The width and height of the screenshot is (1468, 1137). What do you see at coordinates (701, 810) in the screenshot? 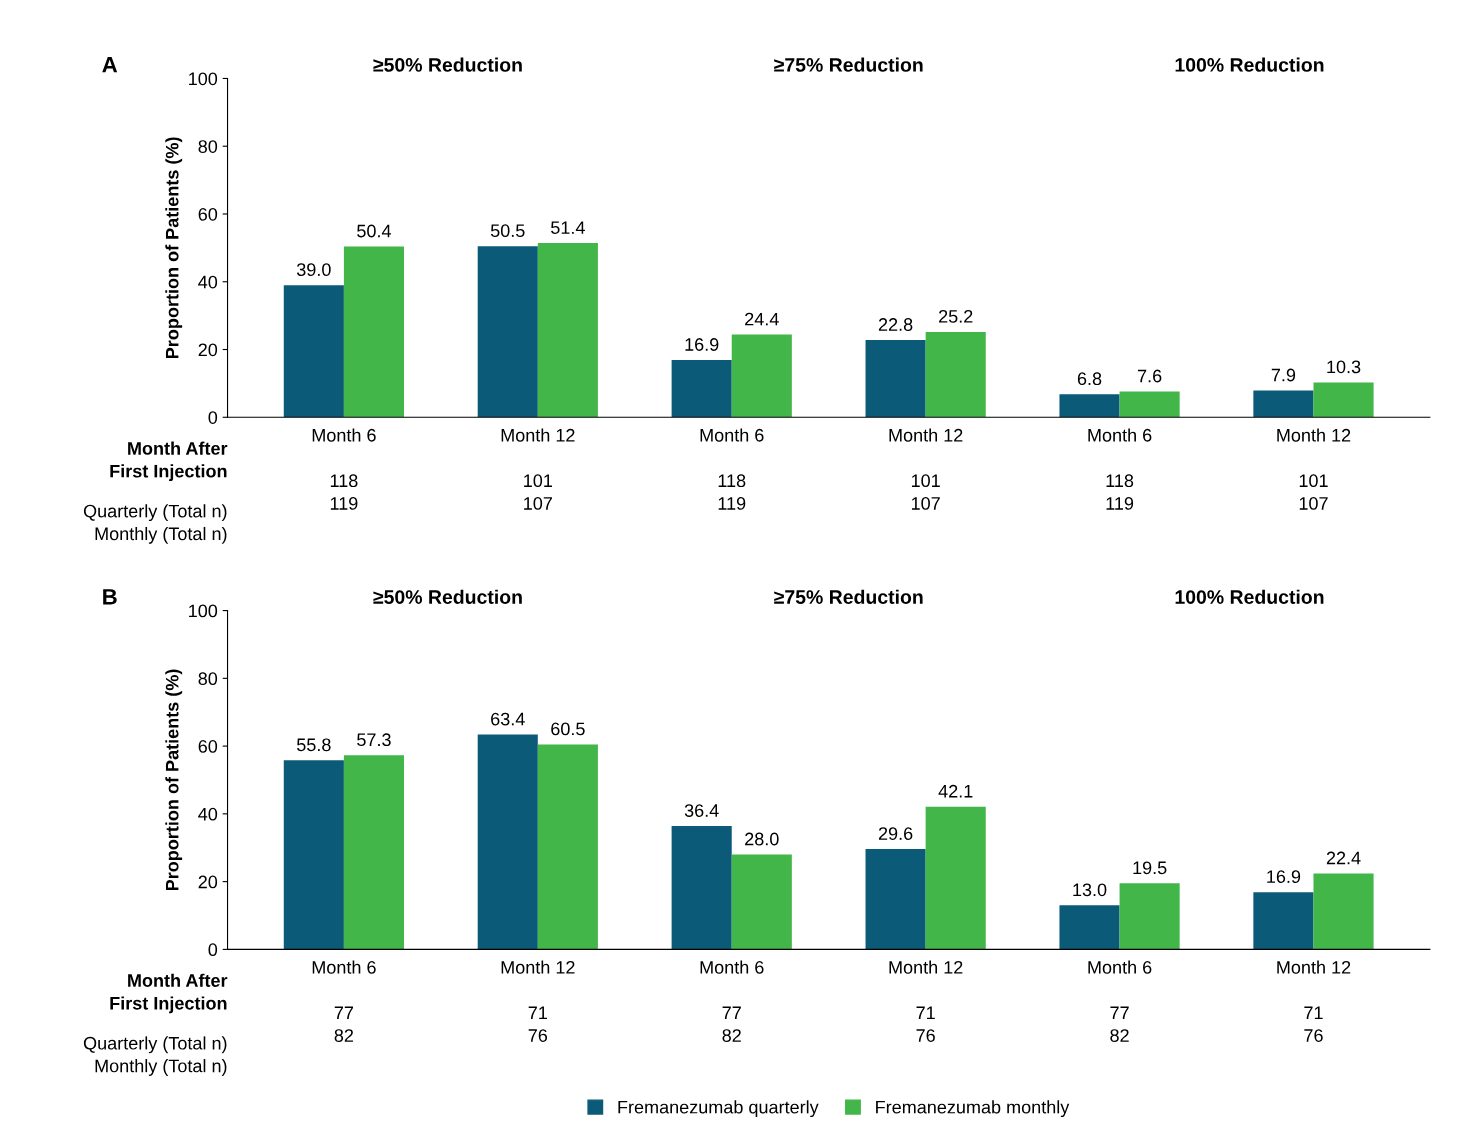
I see `data-label: 36.4` at bounding box center [701, 810].